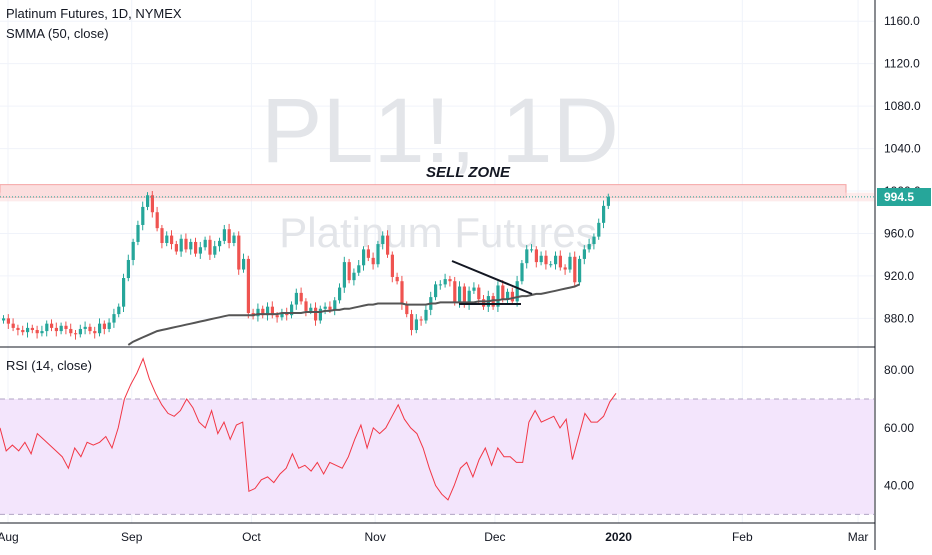  What do you see at coordinates (904, 197) in the screenshot?
I see `last-price-label: 994.5` at bounding box center [904, 197].